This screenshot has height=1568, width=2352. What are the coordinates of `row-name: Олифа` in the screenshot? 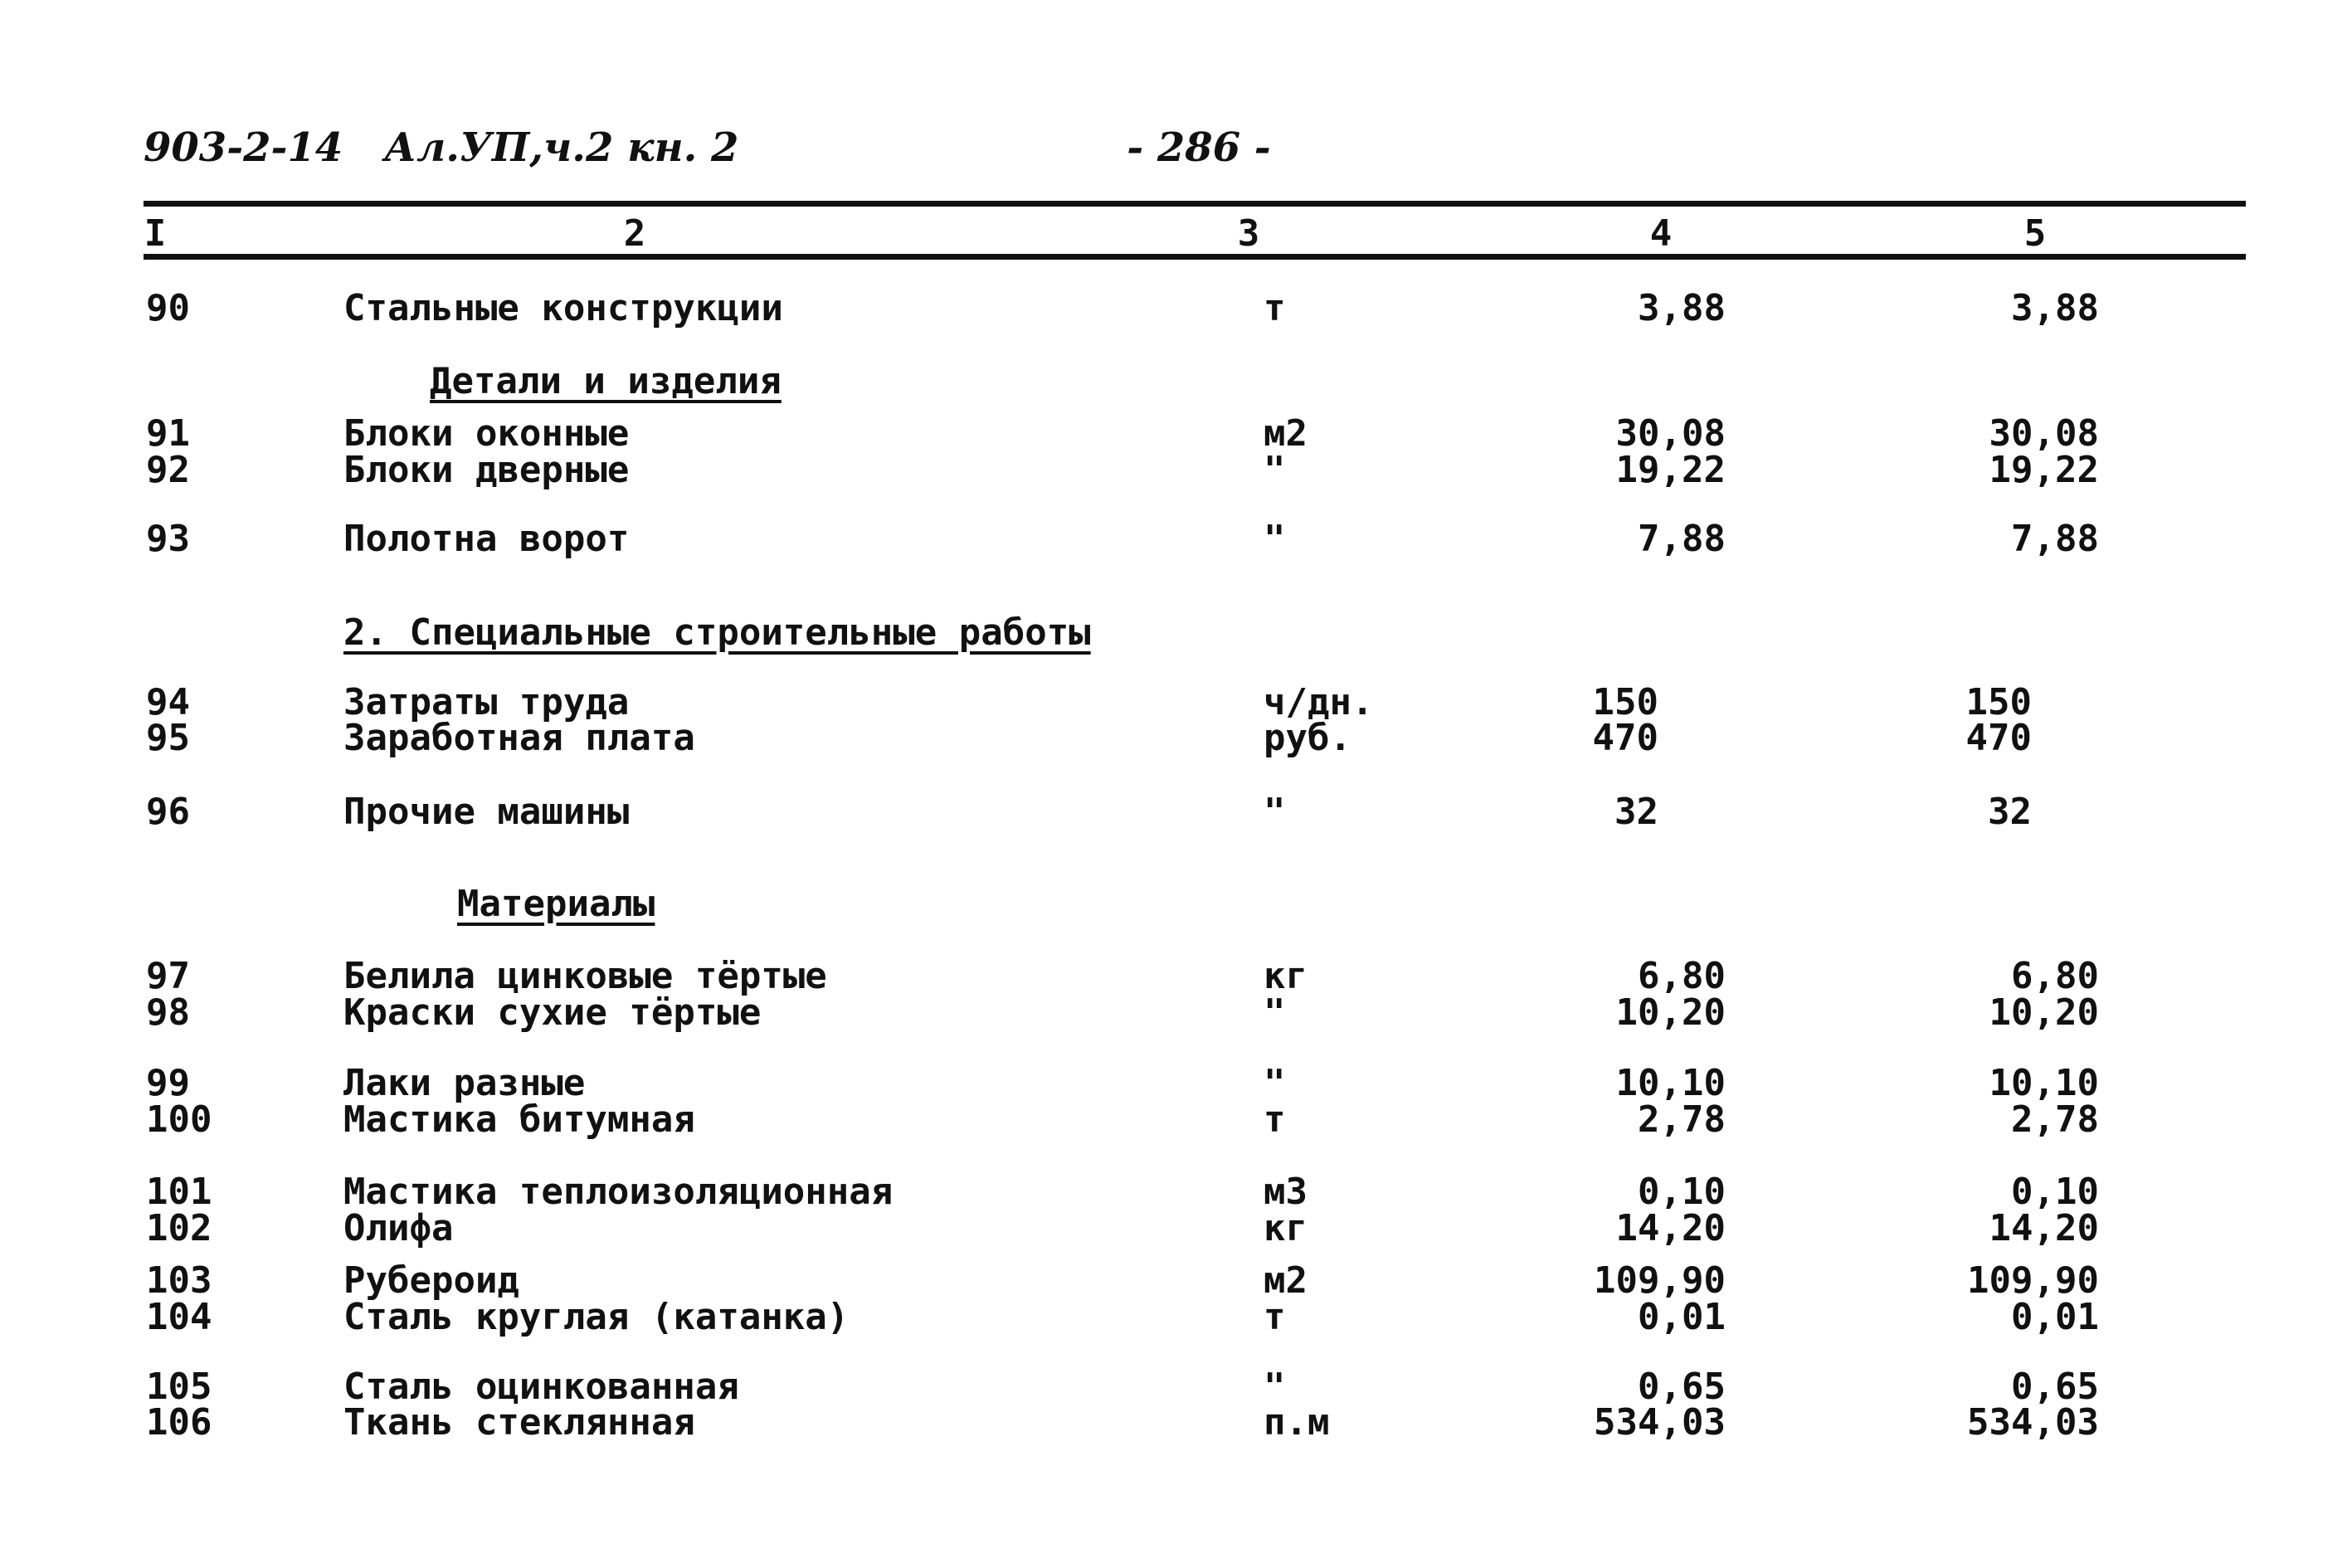 It's located at (398, 1228).